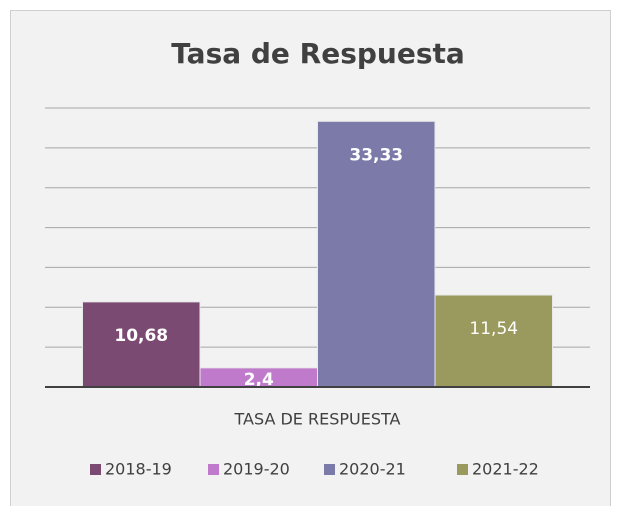 The height and width of the screenshot is (510, 625). What do you see at coordinates (259, 380) in the screenshot?
I see `data-label: 2,4` at bounding box center [259, 380].